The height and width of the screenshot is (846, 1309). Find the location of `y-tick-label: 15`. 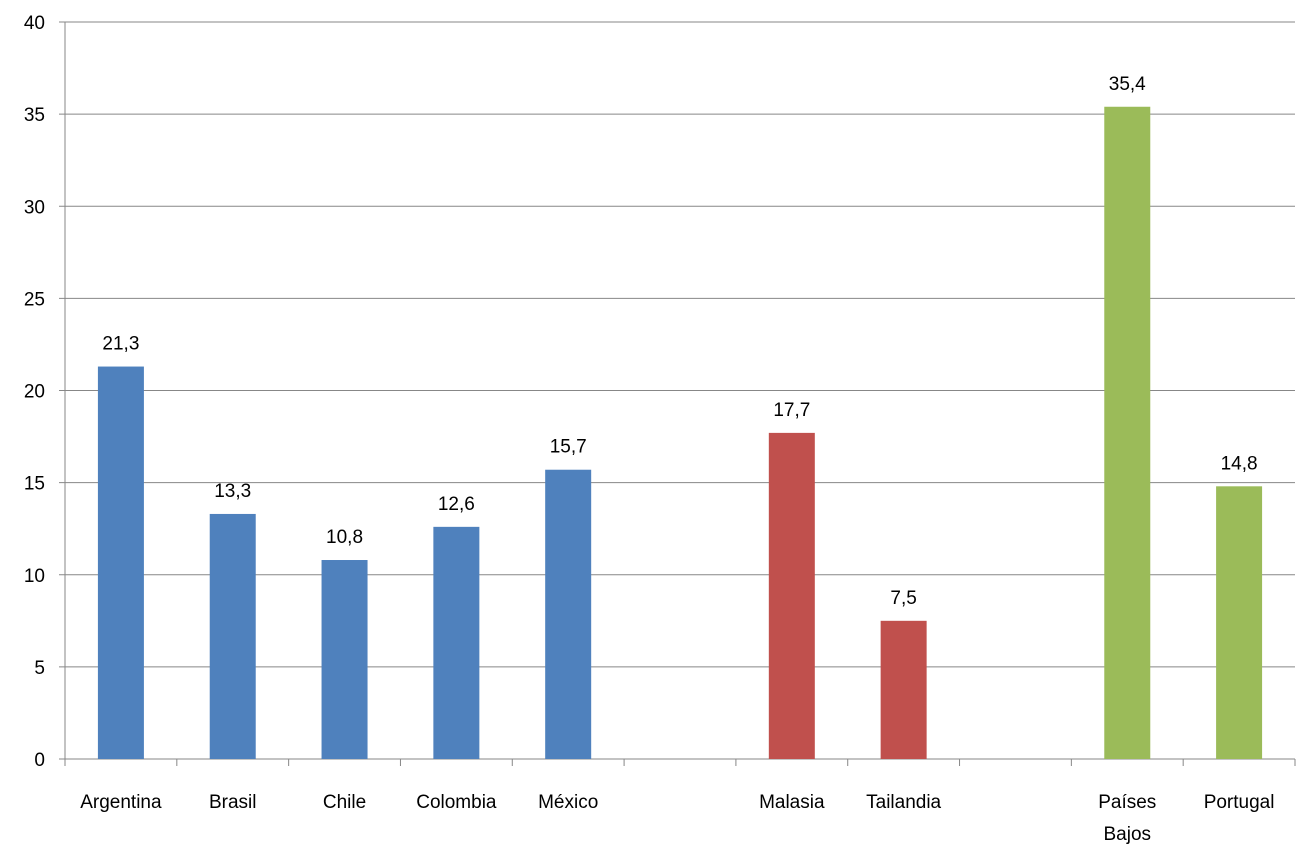

y-tick-label: 15 is located at coordinates (34, 484).